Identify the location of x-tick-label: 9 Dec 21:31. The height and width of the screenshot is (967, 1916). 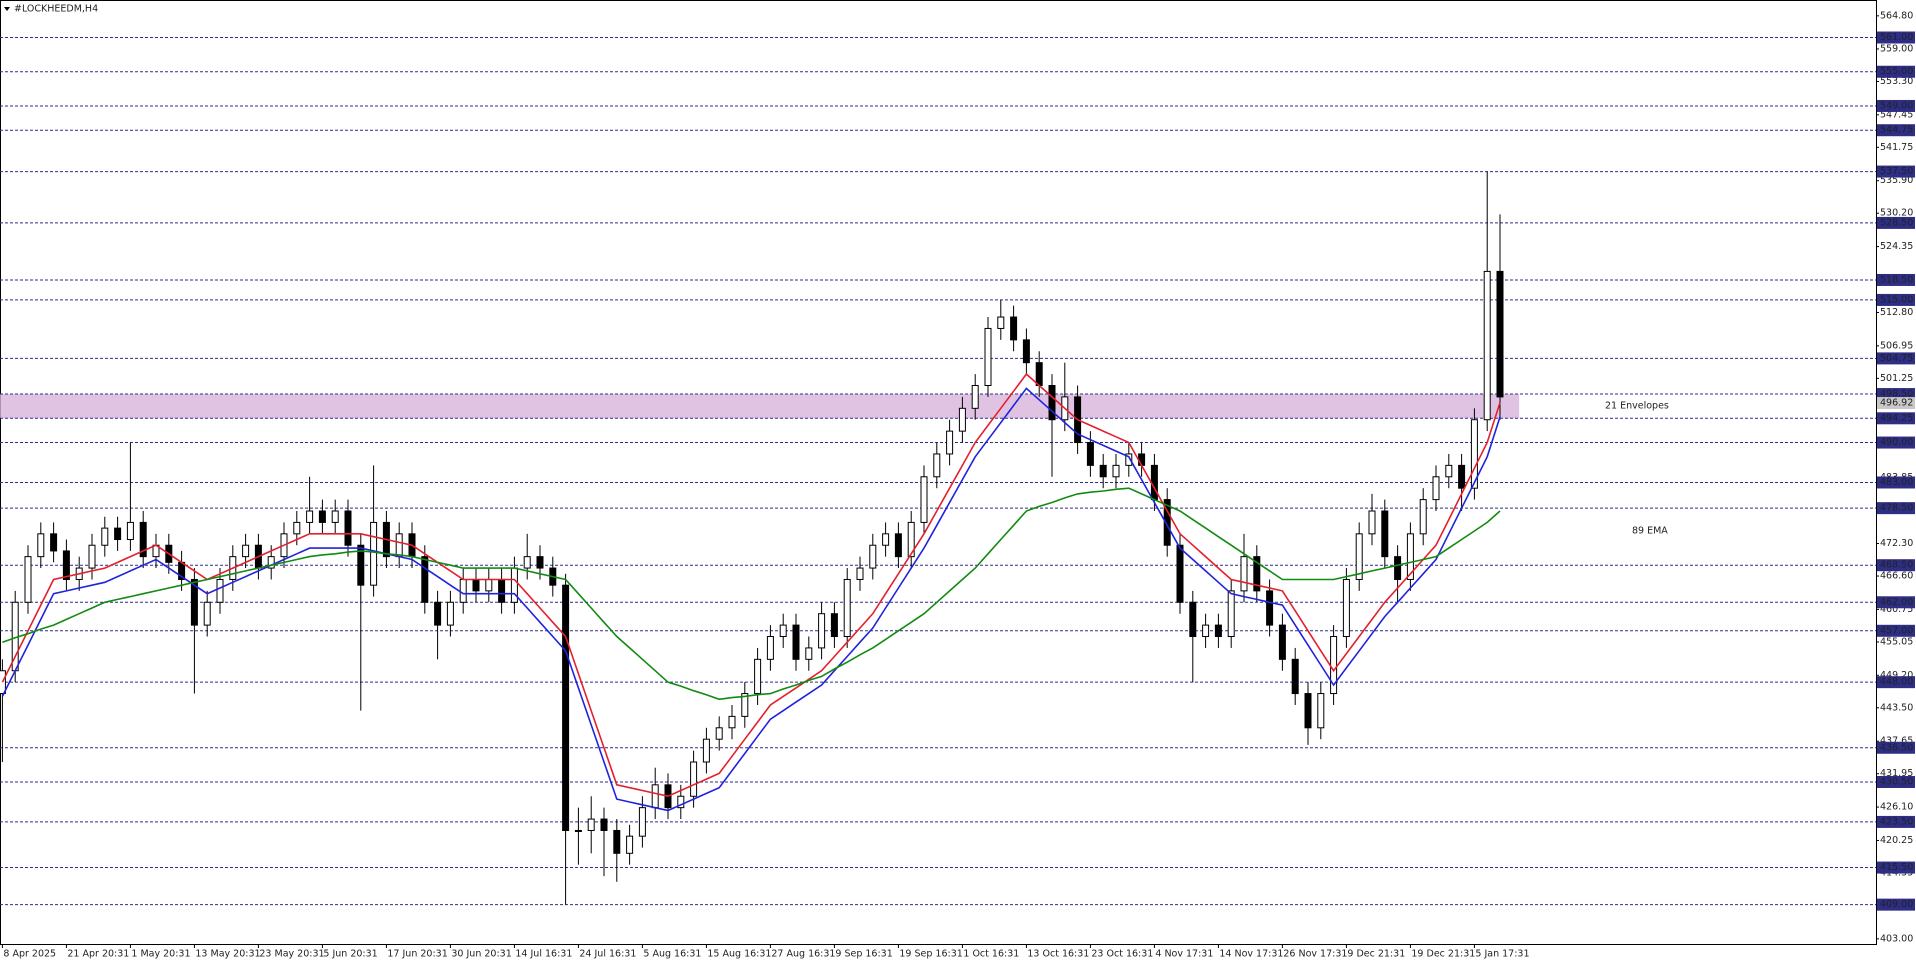
(1376, 954).